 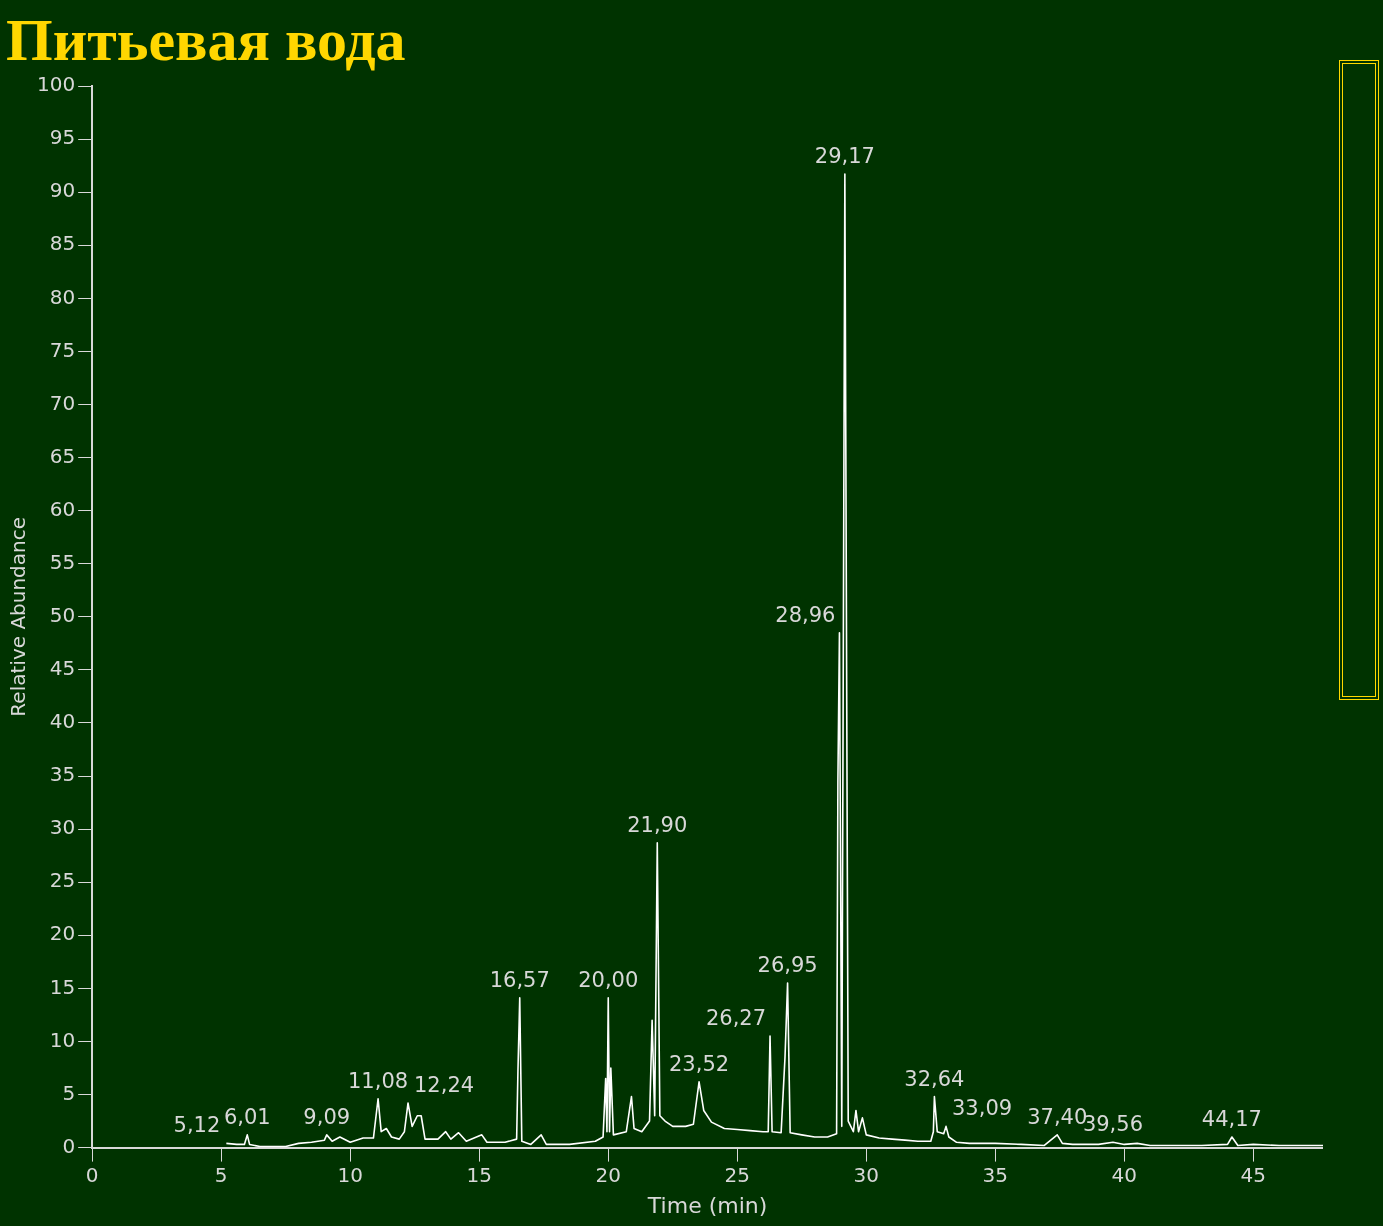 I want to click on y-tick-label: 15, so click(x=62, y=986).